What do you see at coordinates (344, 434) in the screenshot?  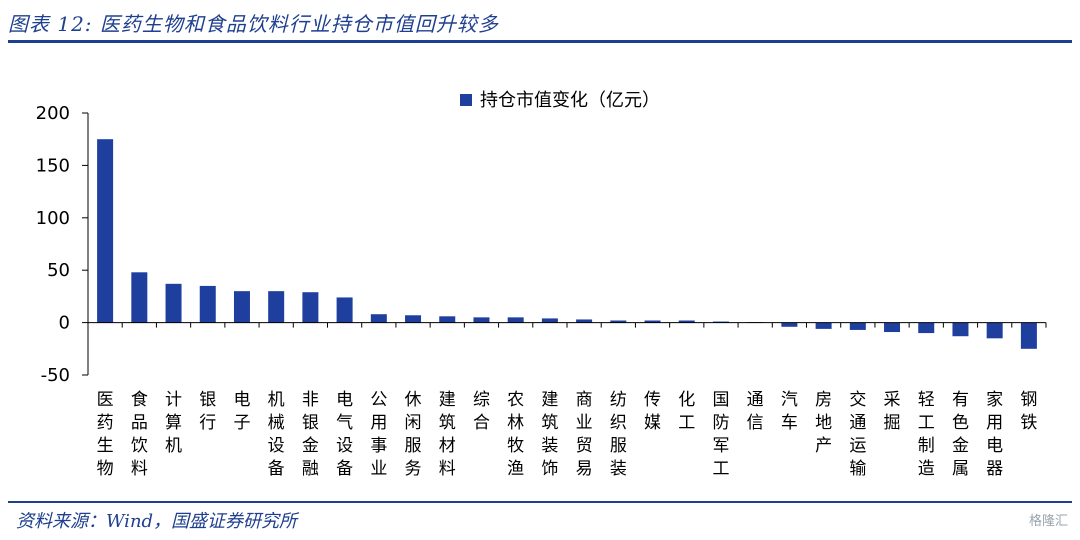 I see `x-category-label: 电气设备` at bounding box center [344, 434].